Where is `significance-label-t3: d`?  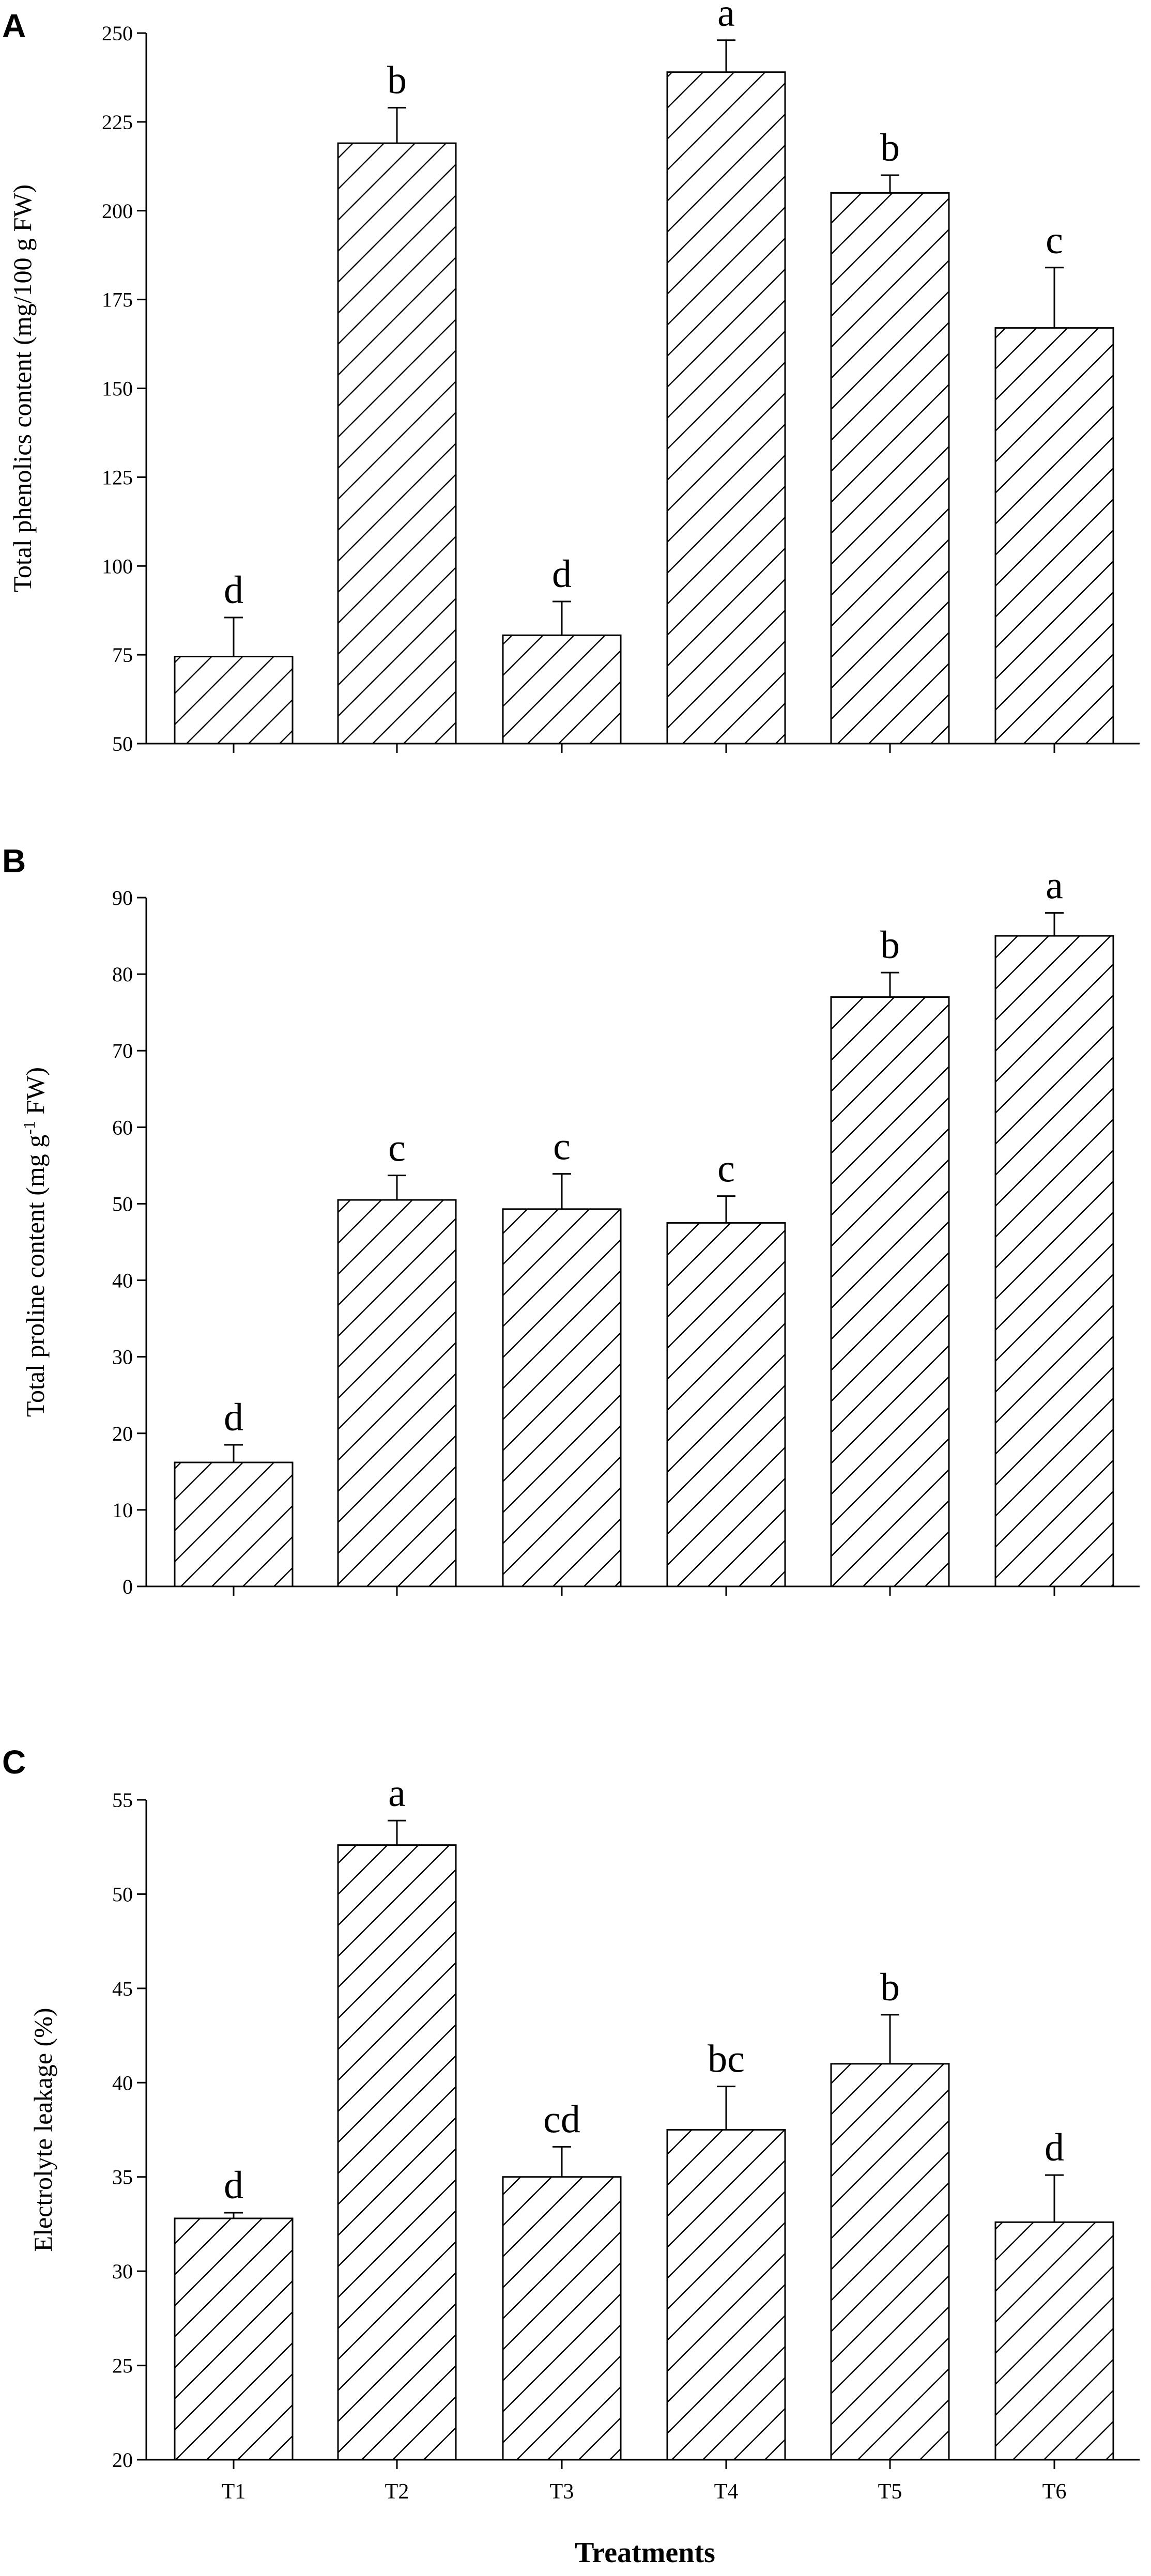
significance-label-t3: d is located at coordinates (562, 574).